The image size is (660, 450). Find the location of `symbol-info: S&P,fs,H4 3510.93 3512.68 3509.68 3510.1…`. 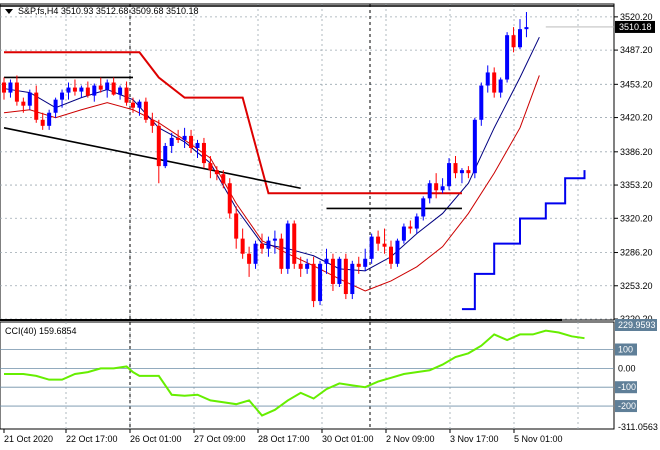

symbol-info: S&P,fs,H4 3510.93 3512.68 3509.68 3510.1… is located at coordinates (108, 11).